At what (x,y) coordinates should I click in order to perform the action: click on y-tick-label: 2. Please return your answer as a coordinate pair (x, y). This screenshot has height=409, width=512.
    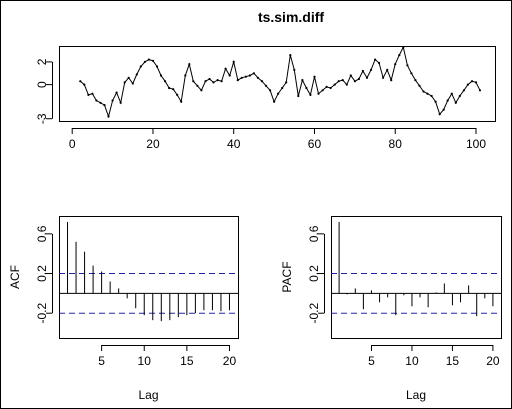
    Looking at the image, I should click on (42, 61).